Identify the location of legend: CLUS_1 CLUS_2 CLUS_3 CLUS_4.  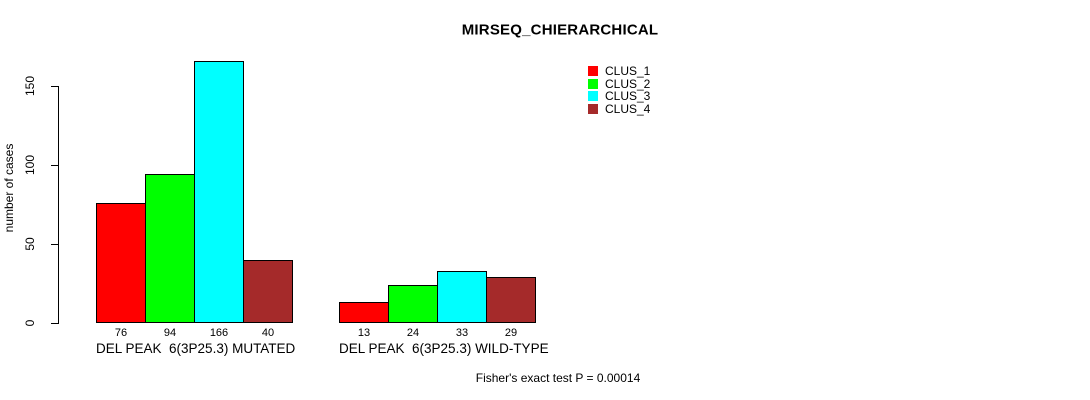
(619, 90).